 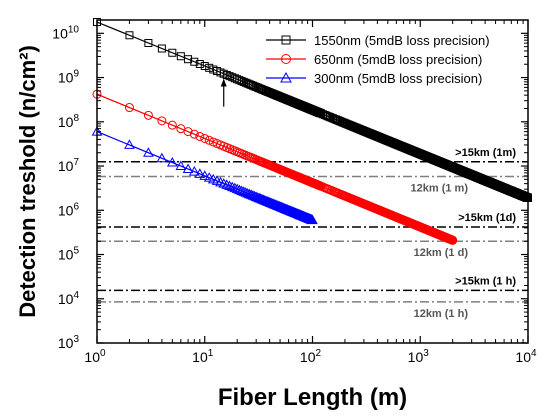 What do you see at coordinates (69, 254) in the screenshot?
I see `y-tick-label: 10⁵` at bounding box center [69, 254].